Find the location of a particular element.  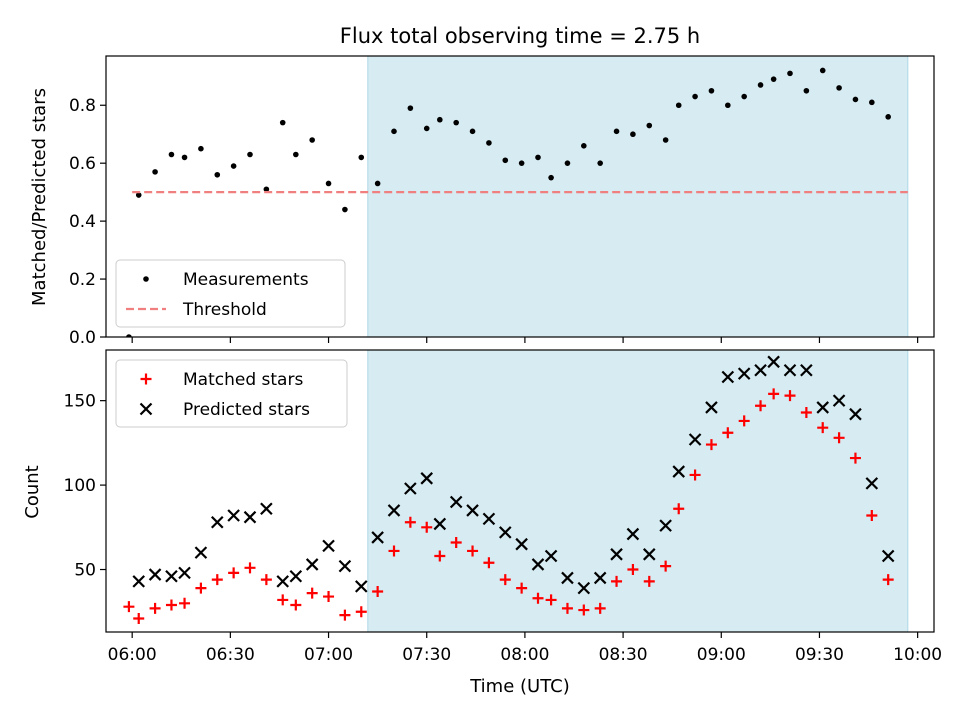

y-tick-label: 0.4 is located at coordinates (82, 222).